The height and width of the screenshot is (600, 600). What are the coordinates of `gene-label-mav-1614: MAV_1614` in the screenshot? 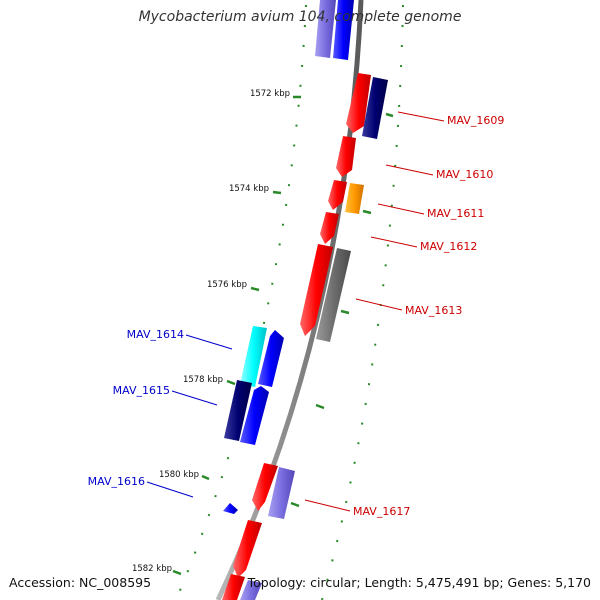 It's located at (155, 334).